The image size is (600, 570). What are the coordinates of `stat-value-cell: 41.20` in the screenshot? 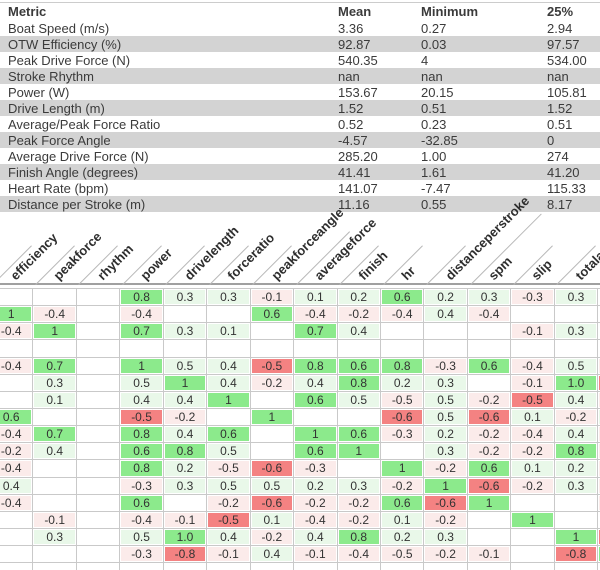 It's located at (563, 172).